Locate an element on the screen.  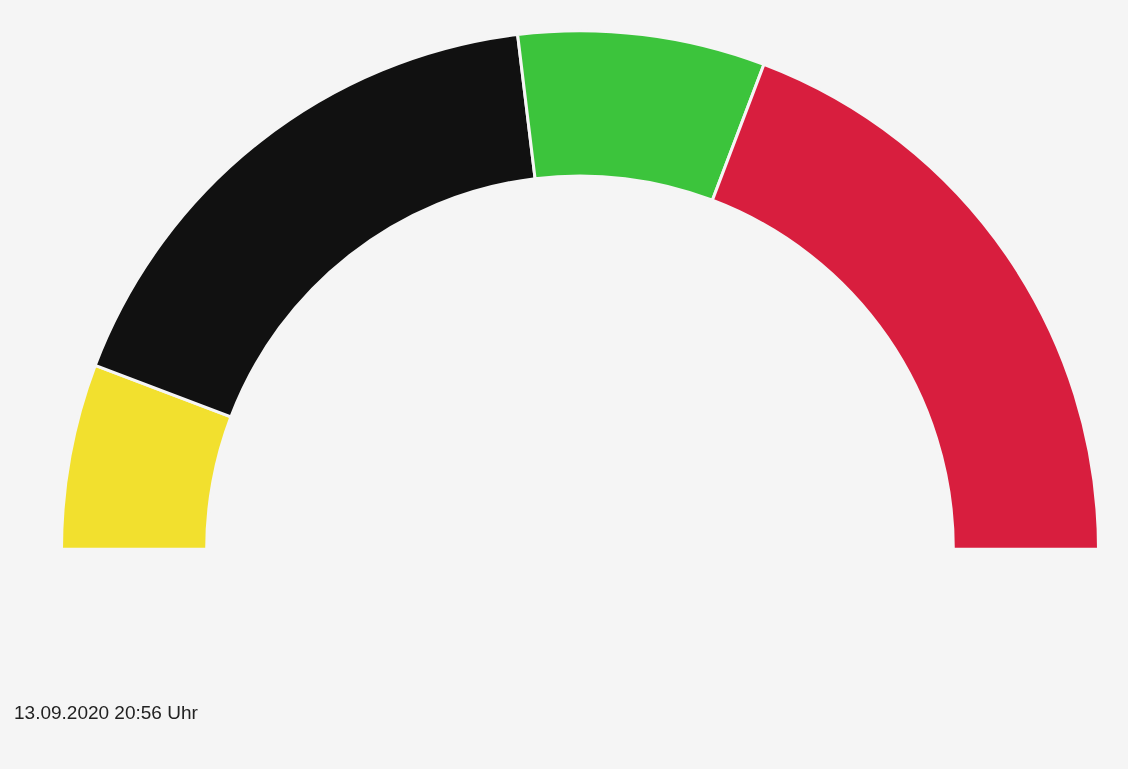
text: 13.09.2020 20:56 Uhr is located at coordinates (106, 713).